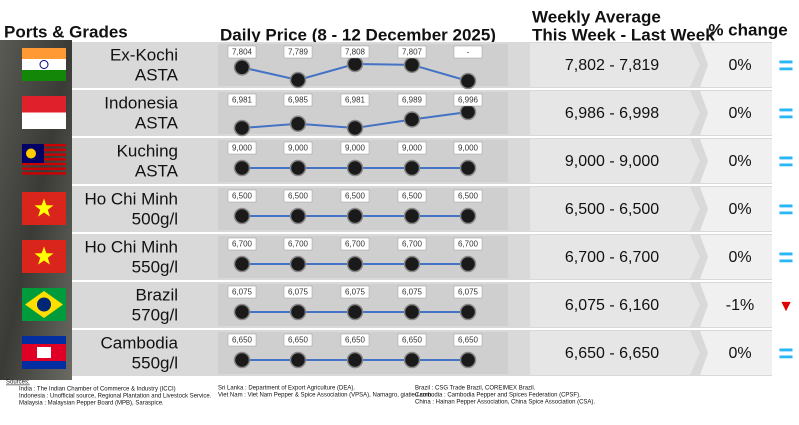  What do you see at coordinates (140, 342) in the screenshot?
I see `port: Cambodia` at bounding box center [140, 342].